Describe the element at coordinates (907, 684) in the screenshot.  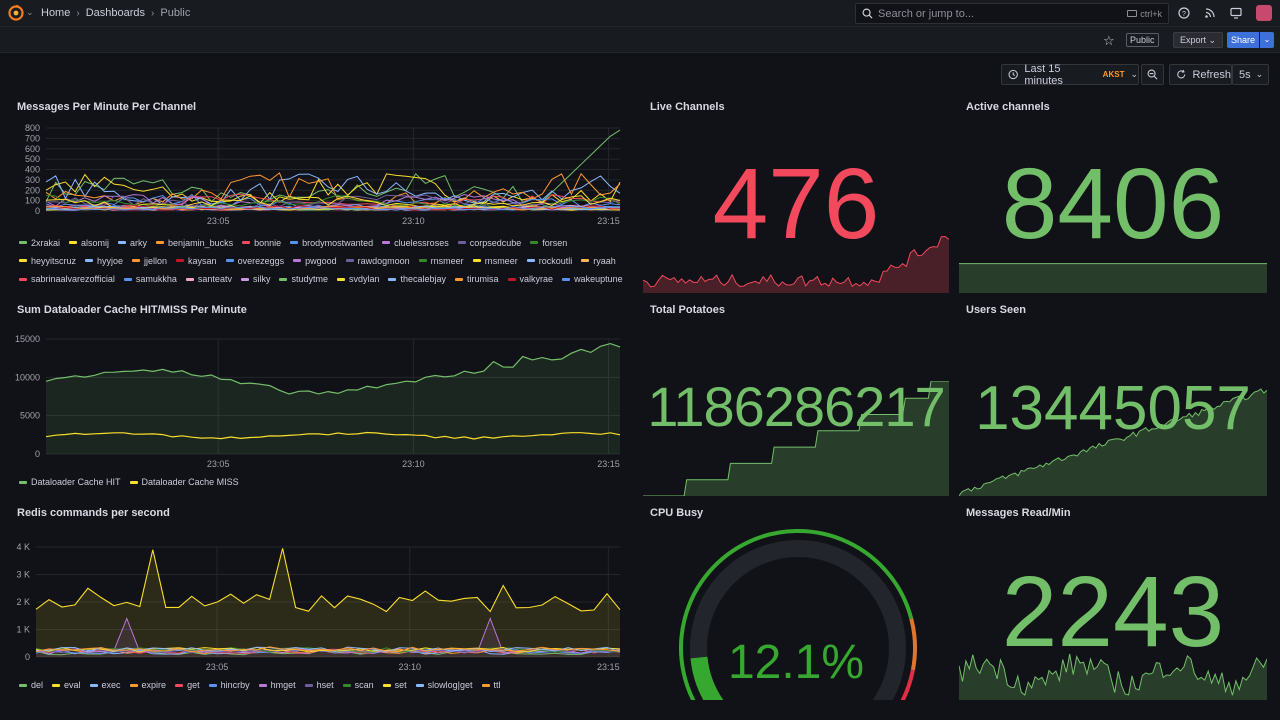
I see `gauge-threshold-red` at that location.